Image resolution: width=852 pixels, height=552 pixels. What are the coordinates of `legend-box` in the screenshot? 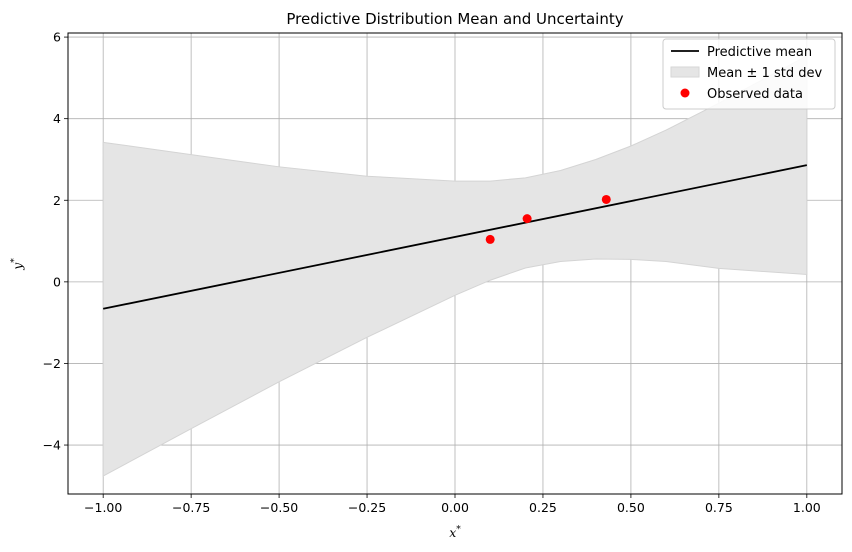 It's located at (749, 74).